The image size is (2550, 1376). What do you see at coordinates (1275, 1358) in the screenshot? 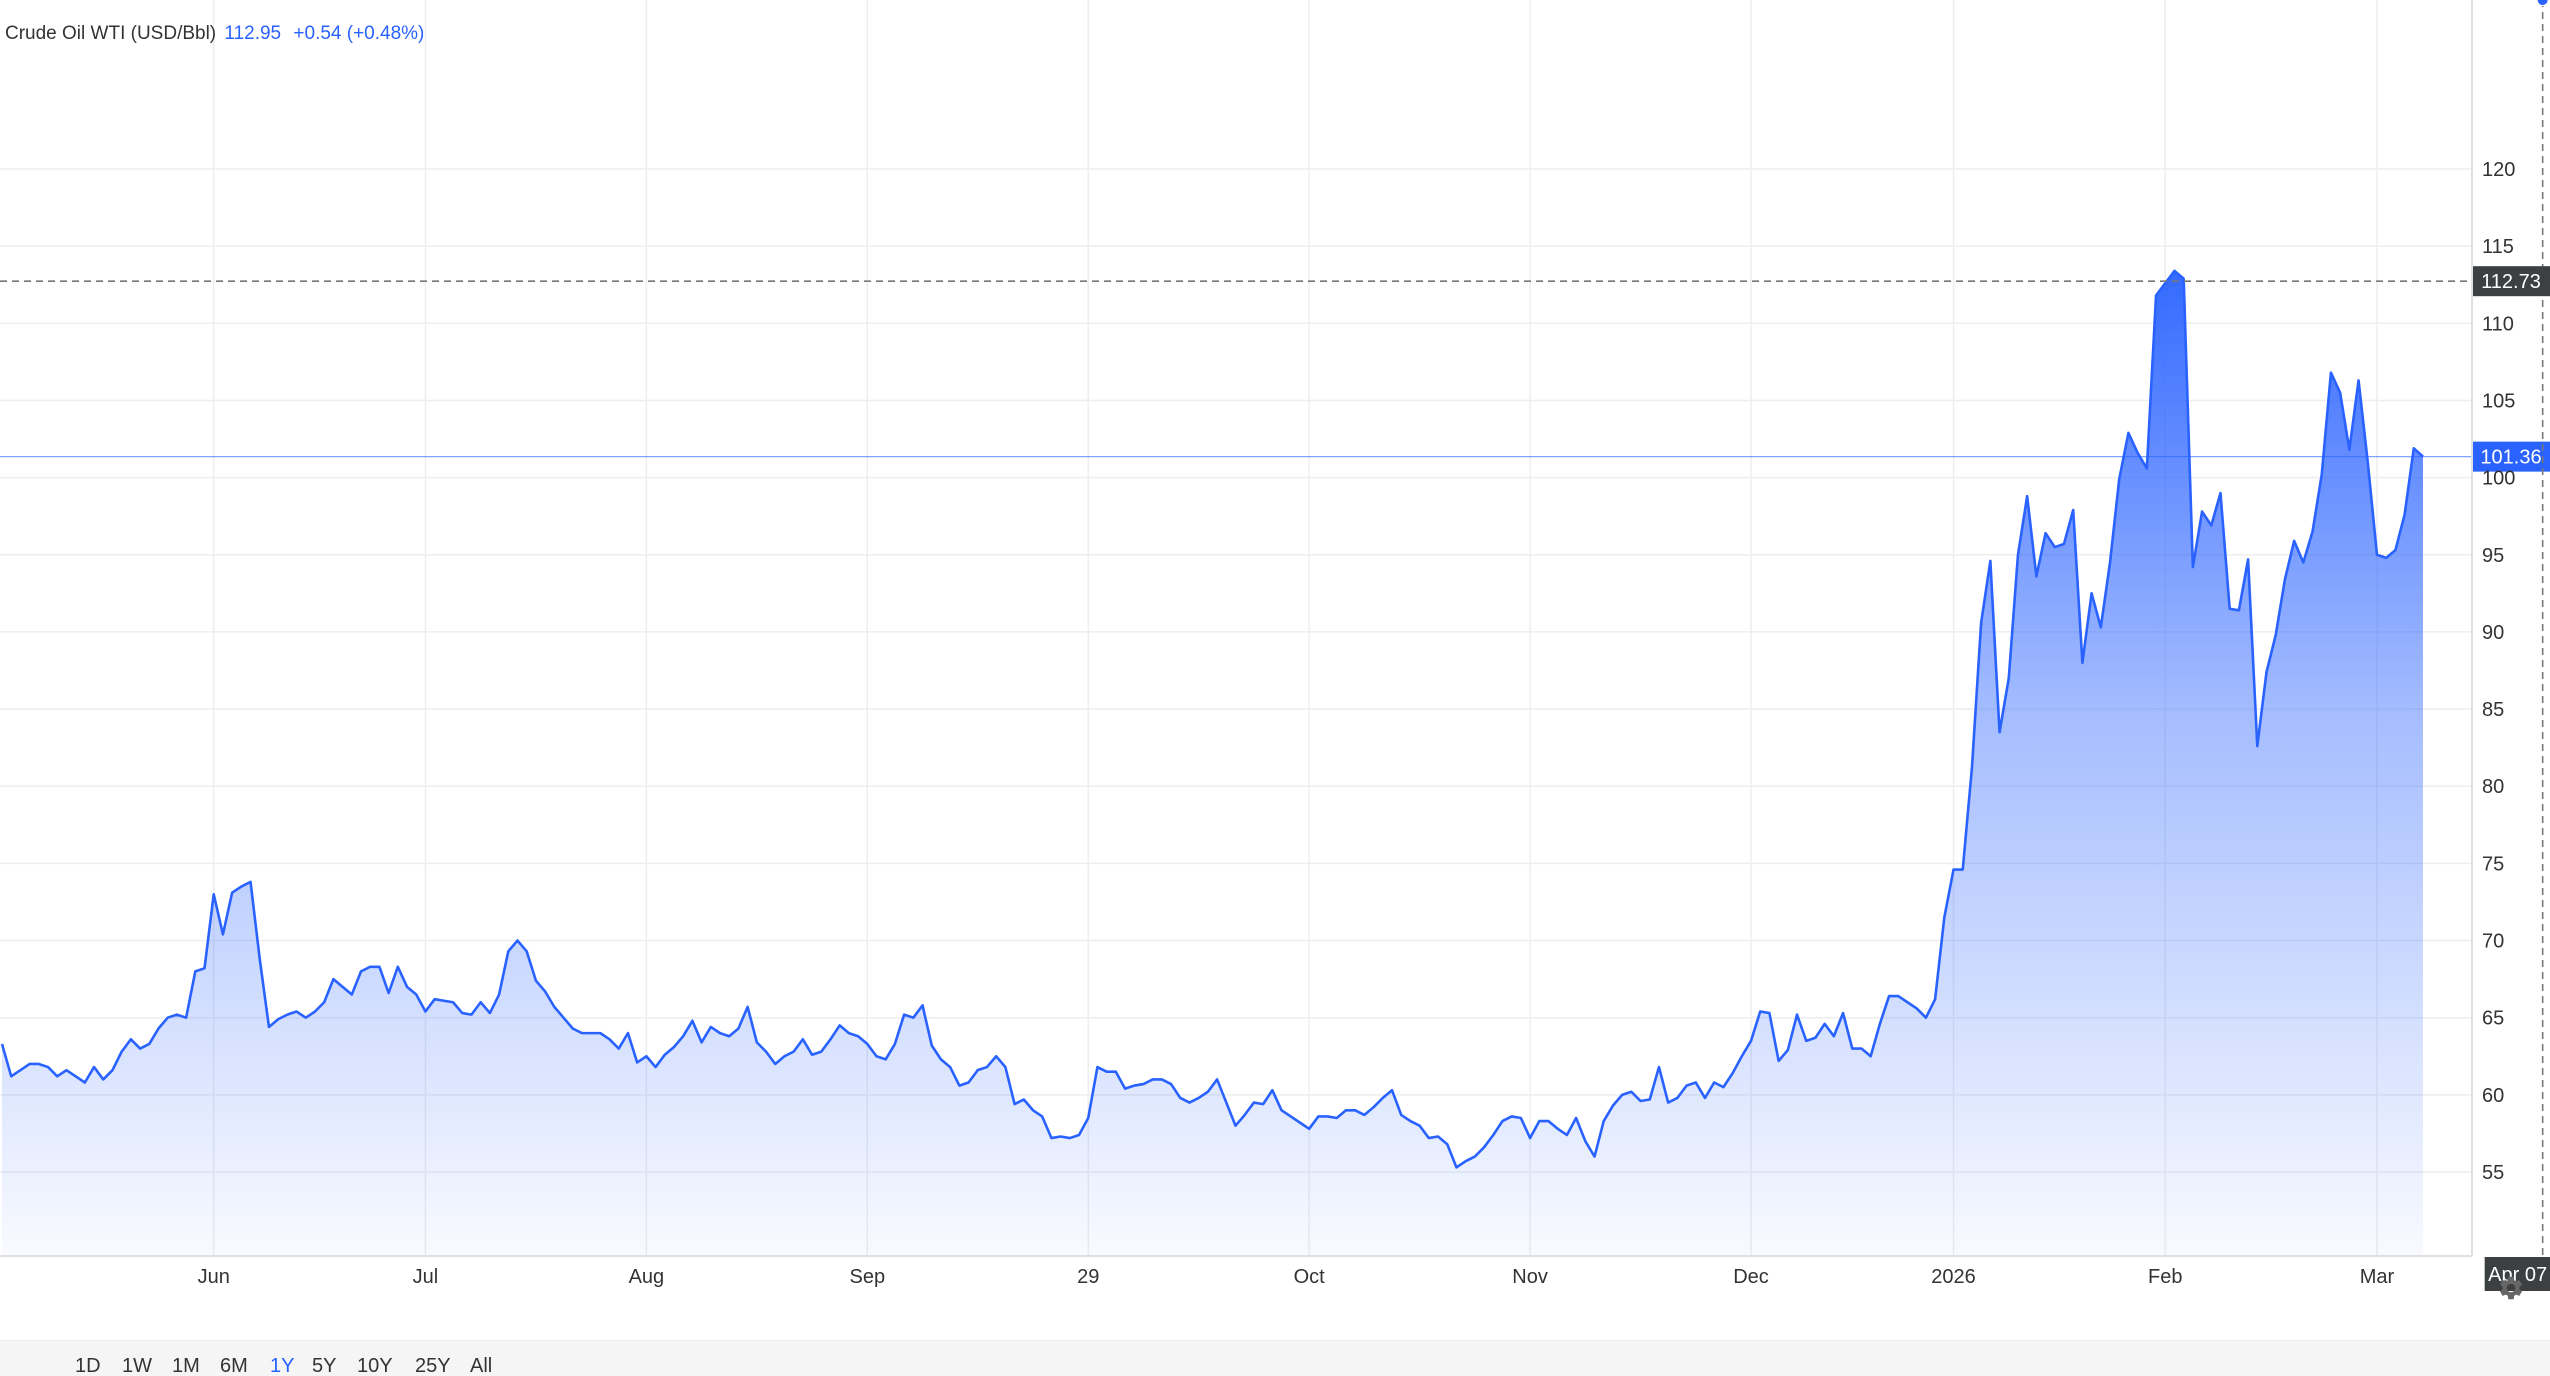
I see `range-toolbar: 1D 1W 1M 6M 1Y 5Y 10Y 25Y All` at bounding box center [1275, 1358].